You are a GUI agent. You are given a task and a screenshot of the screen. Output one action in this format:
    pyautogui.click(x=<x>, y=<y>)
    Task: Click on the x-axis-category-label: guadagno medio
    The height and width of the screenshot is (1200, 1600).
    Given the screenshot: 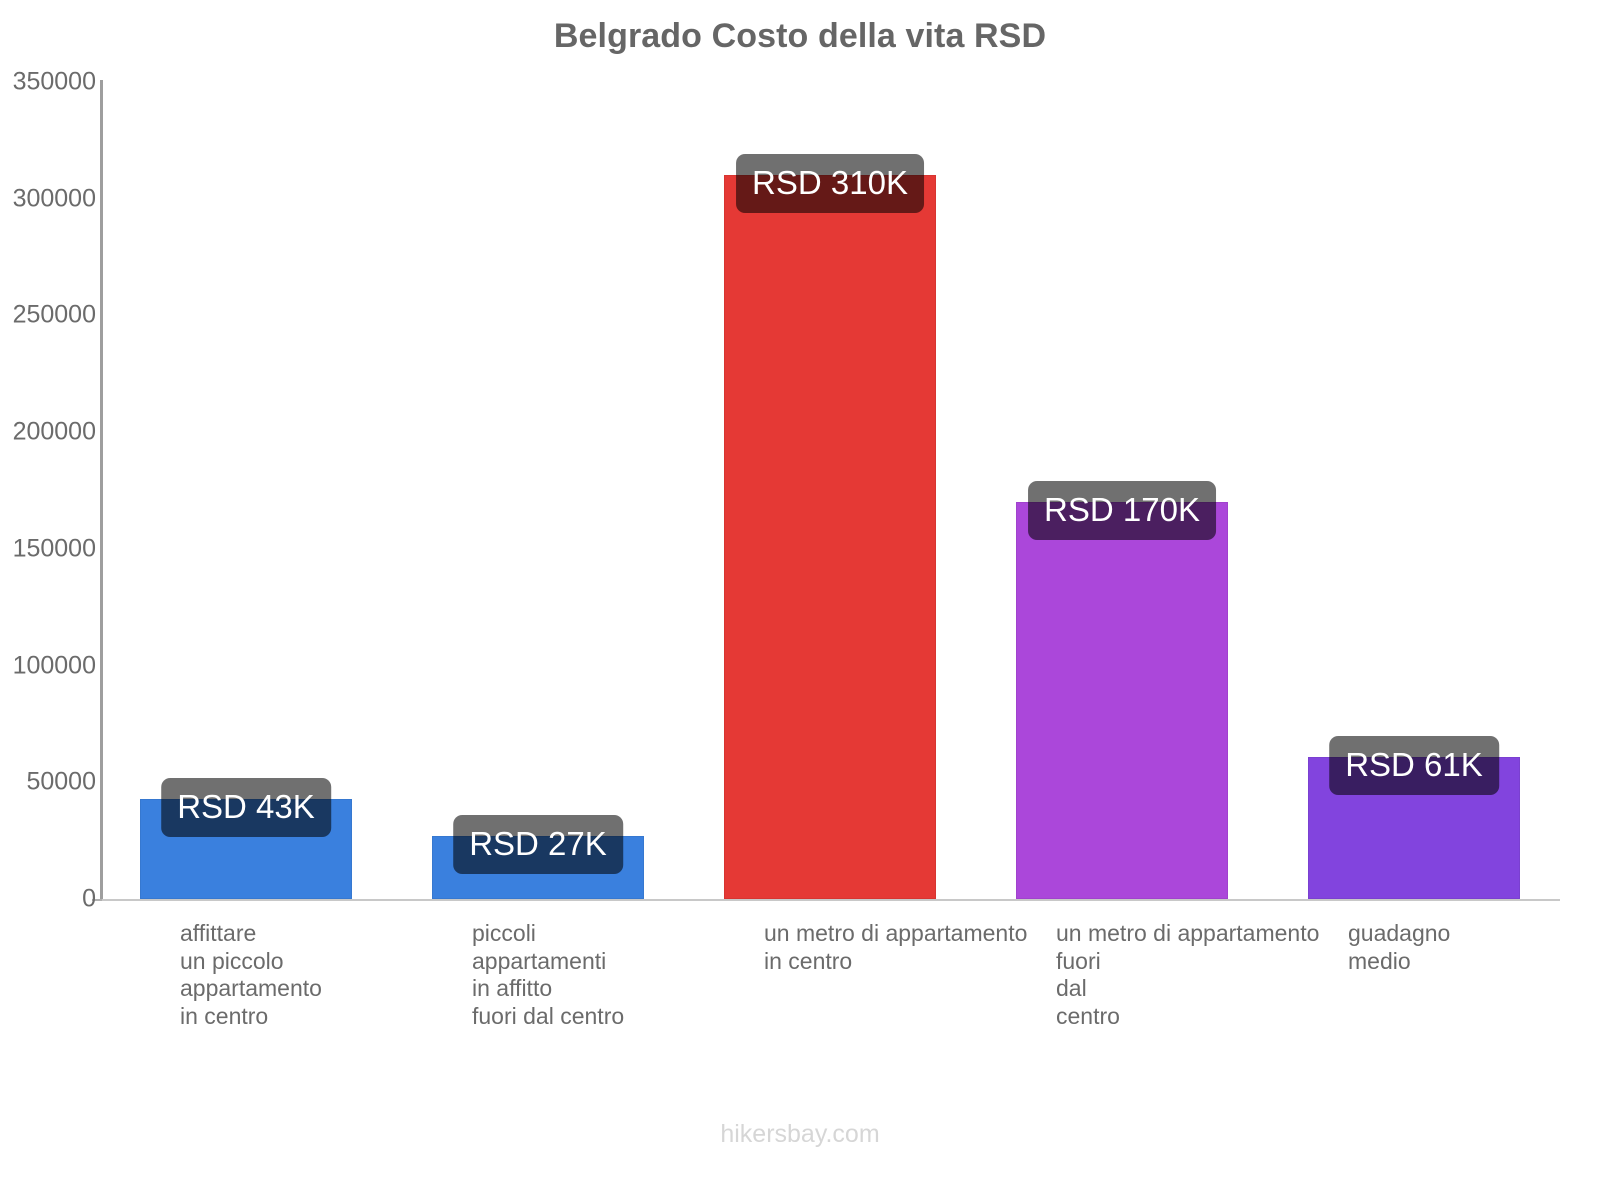 What is the action you would take?
    pyautogui.click(x=1399, y=947)
    